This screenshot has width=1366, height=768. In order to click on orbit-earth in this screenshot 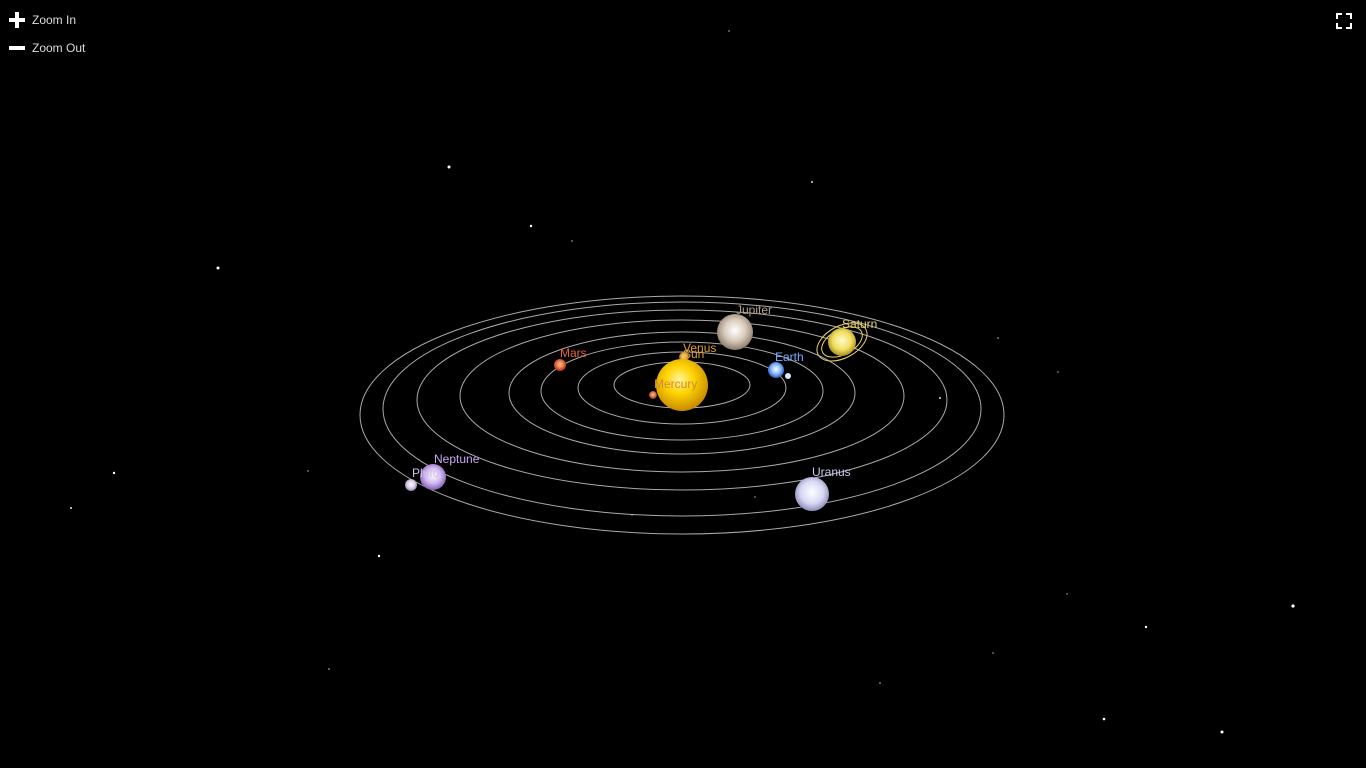, I will do `click(682, 391)`.